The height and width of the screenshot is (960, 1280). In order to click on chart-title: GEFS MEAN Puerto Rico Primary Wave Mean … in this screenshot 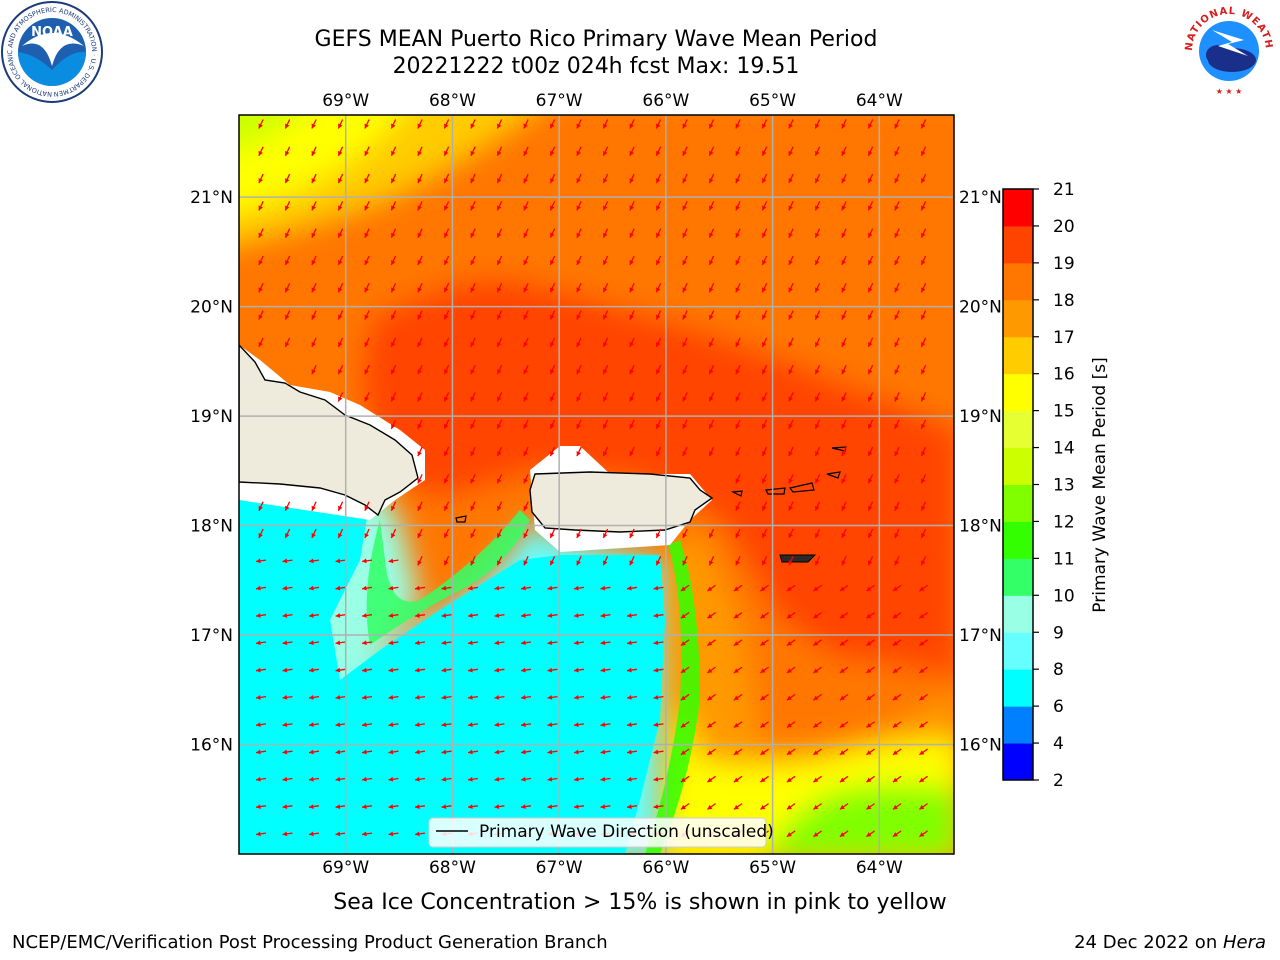, I will do `click(596, 39)`.